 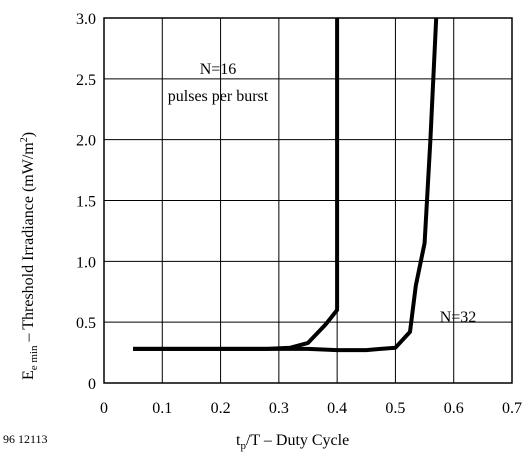 What do you see at coordinates (25, 439) in the screenshot?
I see `figure-number: 96 12113` at bounding box center [25, 439].